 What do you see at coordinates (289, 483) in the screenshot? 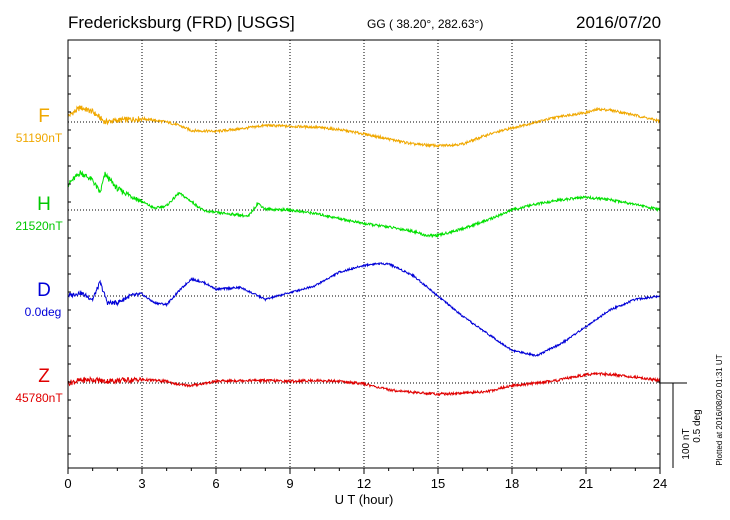
I see `x-tick-label: 9` at bounding box center [289, 483].